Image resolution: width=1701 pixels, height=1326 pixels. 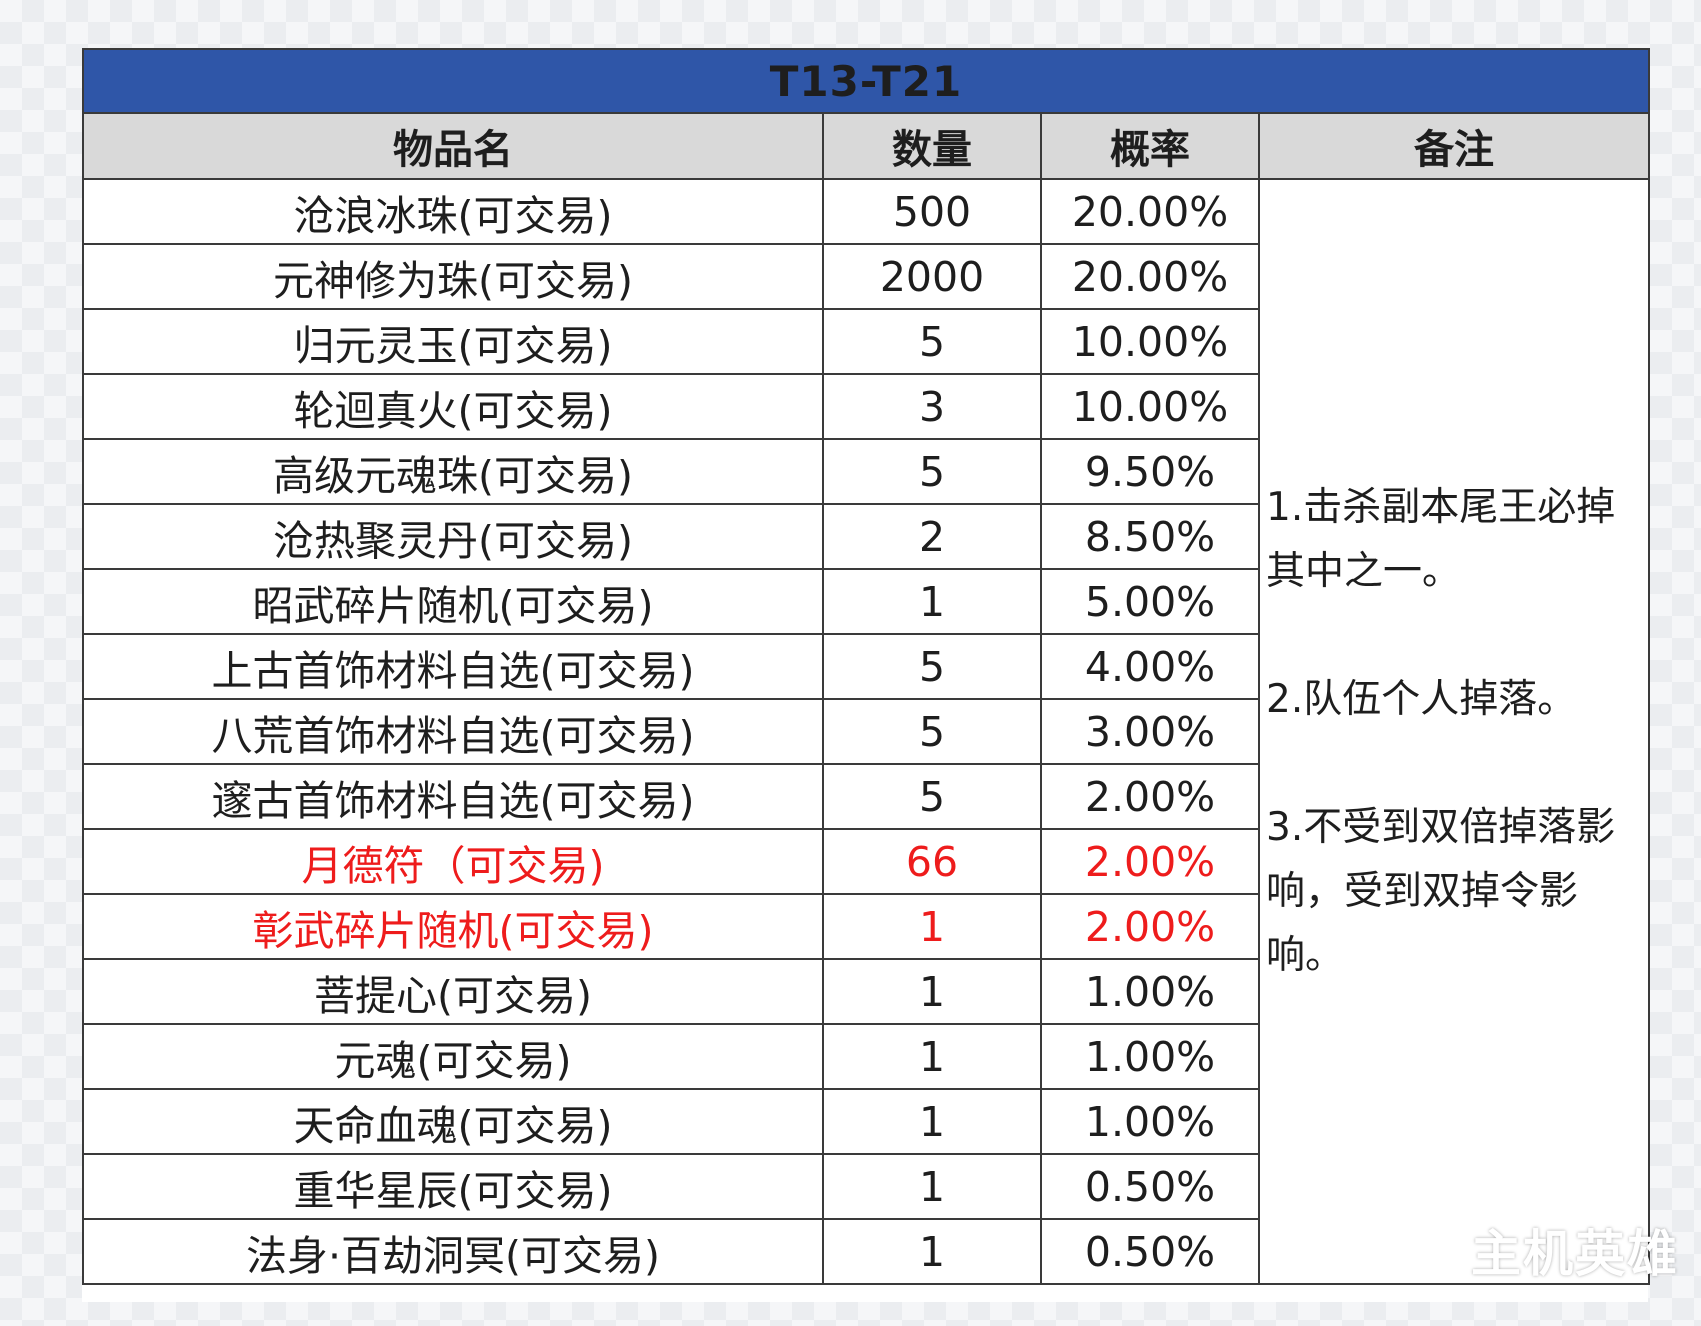 I want to click on table-row: 轮迴真火(可交易) 3 10.00%, so click(x=865, y=406).